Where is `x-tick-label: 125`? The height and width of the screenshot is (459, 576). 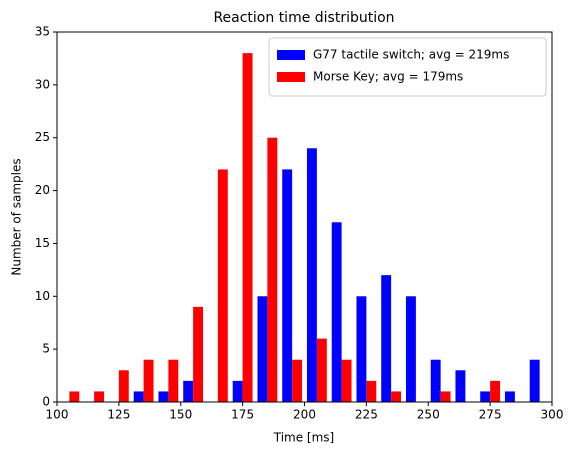
x-tick-label: 125 is located at coordinates (118, 415).